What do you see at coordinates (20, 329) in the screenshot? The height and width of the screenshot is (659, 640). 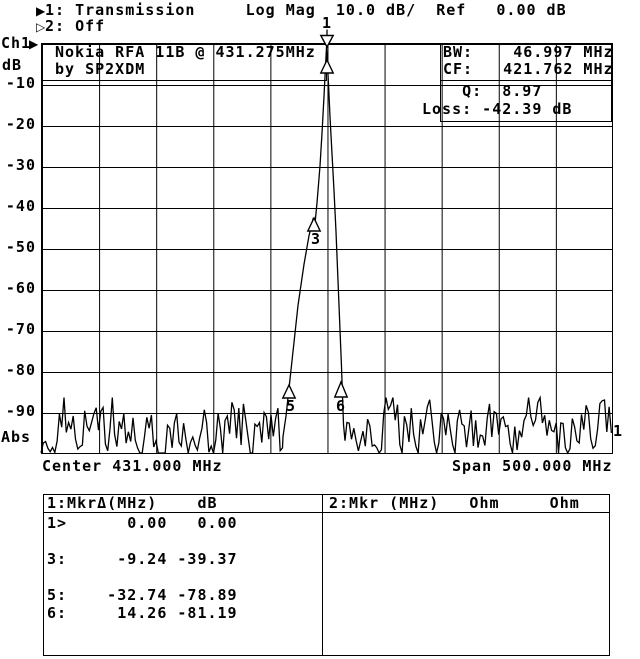 I see `y-axis-label: -70` at bounding box center [20, 329].